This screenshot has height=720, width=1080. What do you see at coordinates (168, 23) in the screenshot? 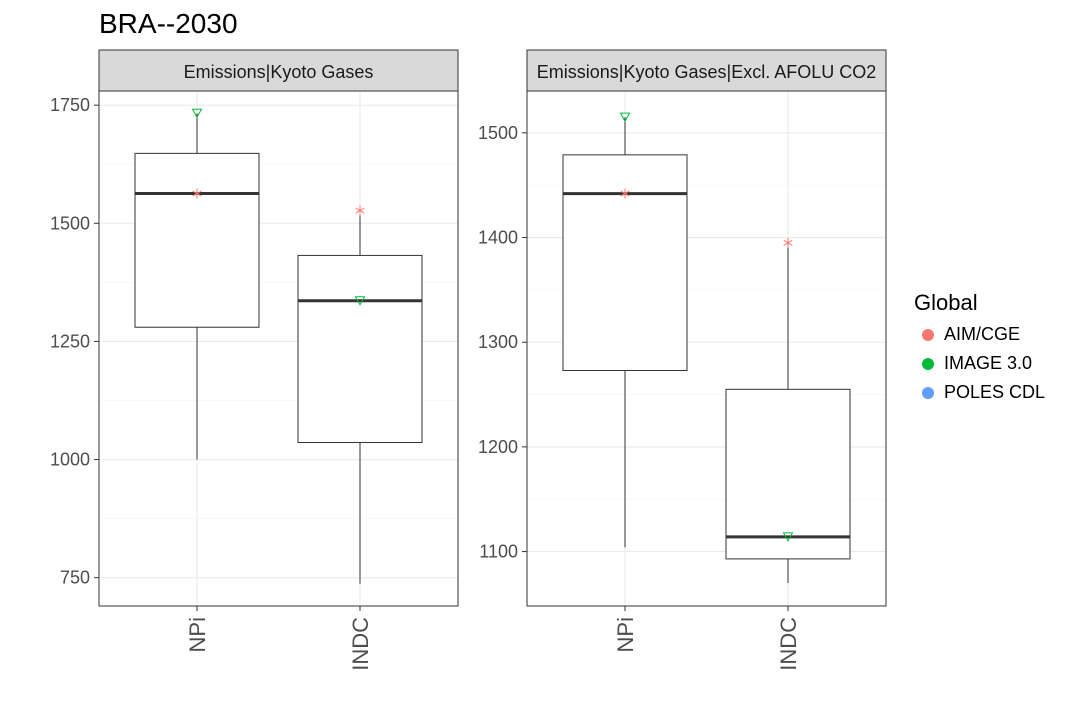
I see `chart-title: BRA--2030` at bounding box center [168, 23].